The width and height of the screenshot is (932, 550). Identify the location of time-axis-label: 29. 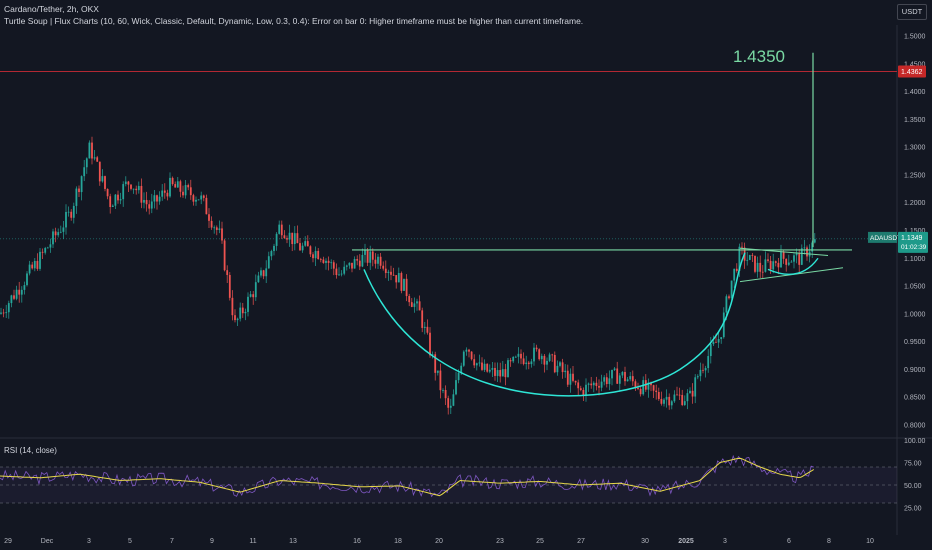
(8, 541).